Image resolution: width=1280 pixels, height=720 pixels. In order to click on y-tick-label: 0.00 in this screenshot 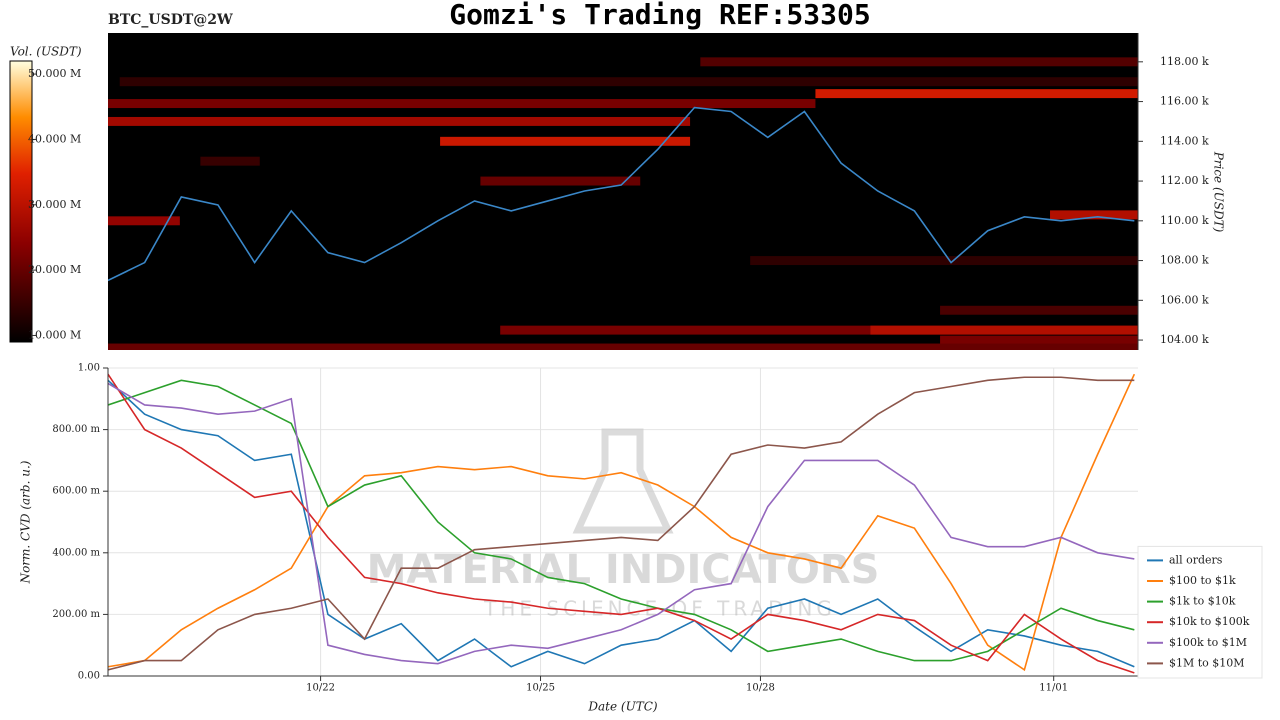, I will do `click(89, 676)`.